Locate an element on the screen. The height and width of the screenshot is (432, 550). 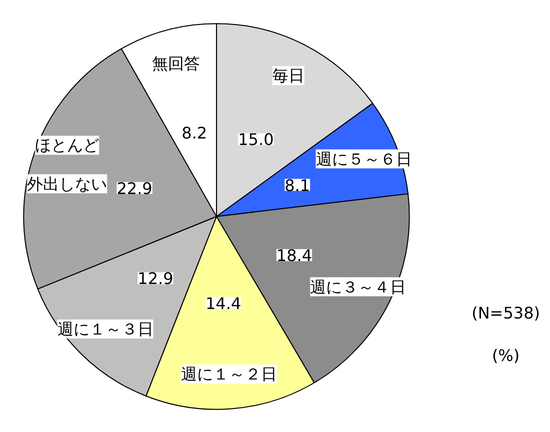
text: (N=538) is located at coordinates (506, 312).